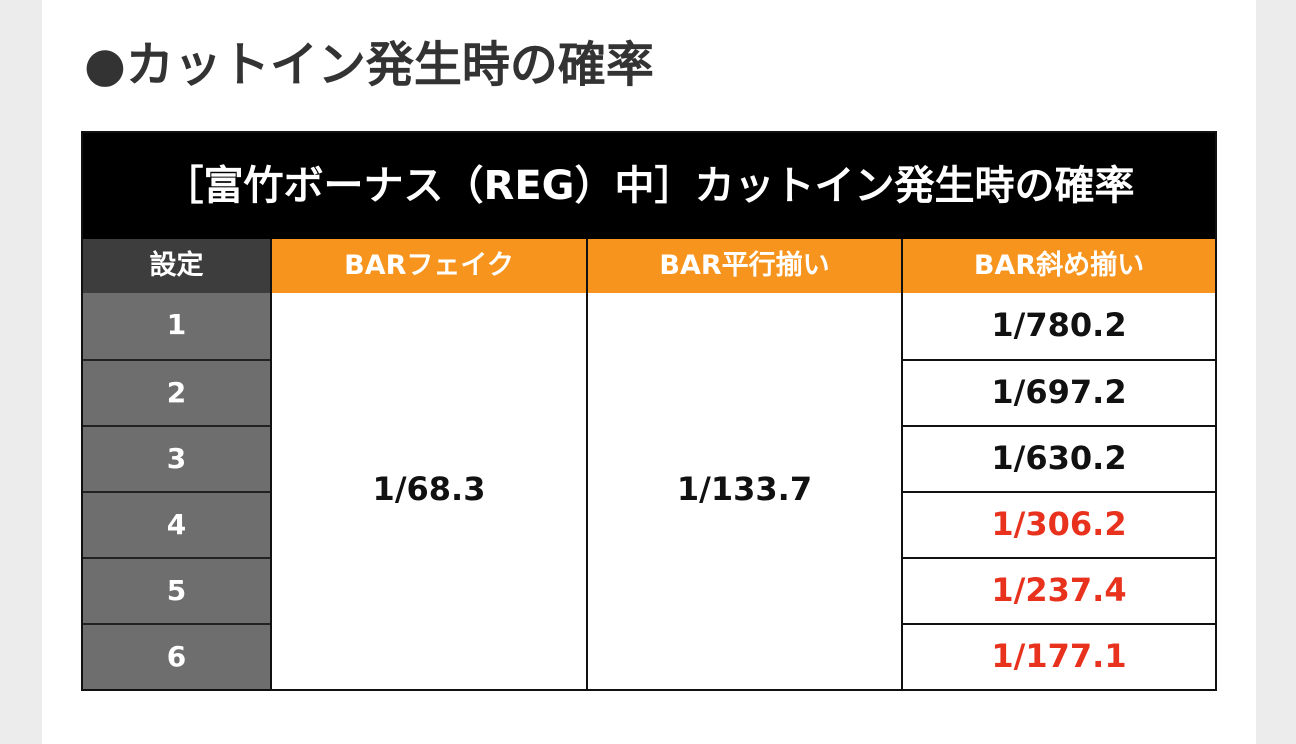  What do you see at coordinates (176, 326) in the screenshot?
I see `setting-cell: 1` at bounding box center [176, 326].